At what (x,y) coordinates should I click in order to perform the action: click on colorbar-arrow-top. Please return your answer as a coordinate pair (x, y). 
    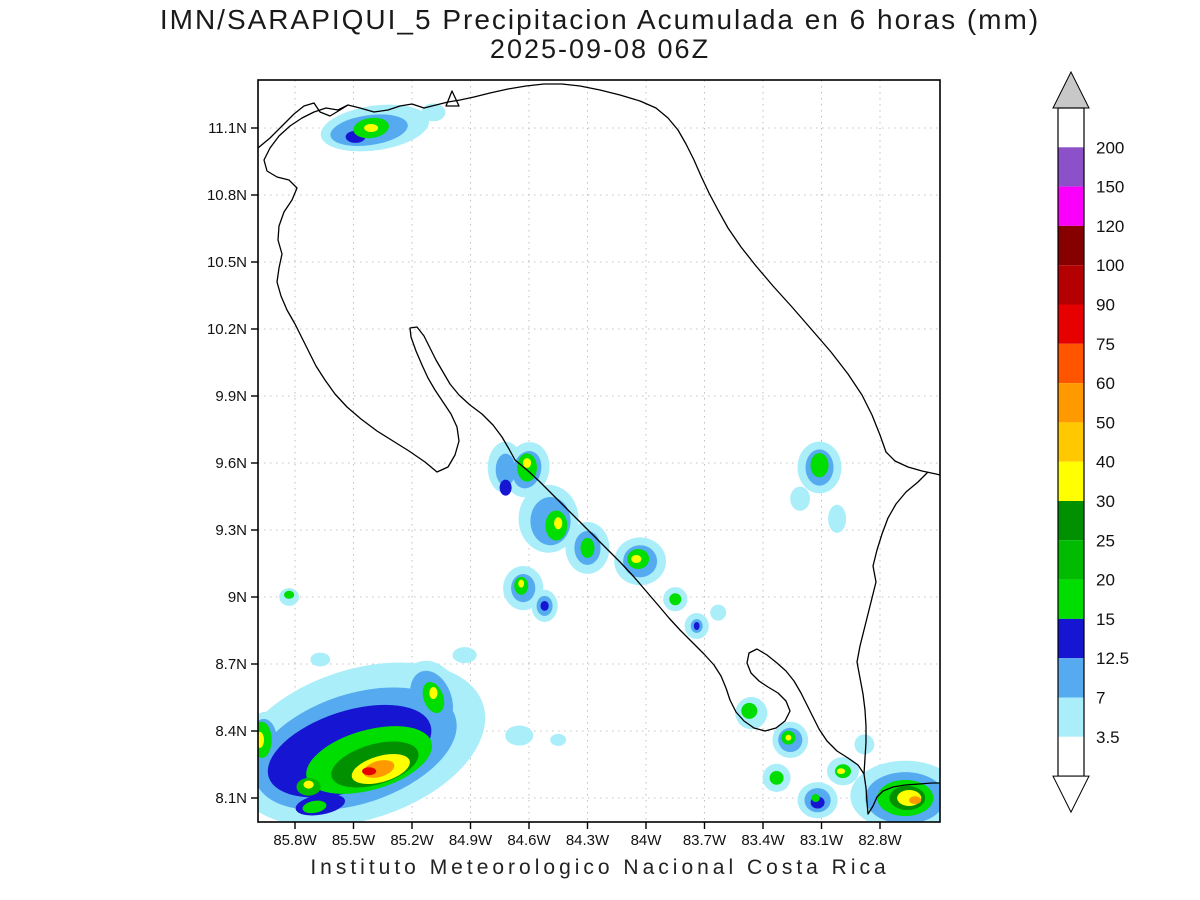
    Looking at the image, I should click on (1071, 89).